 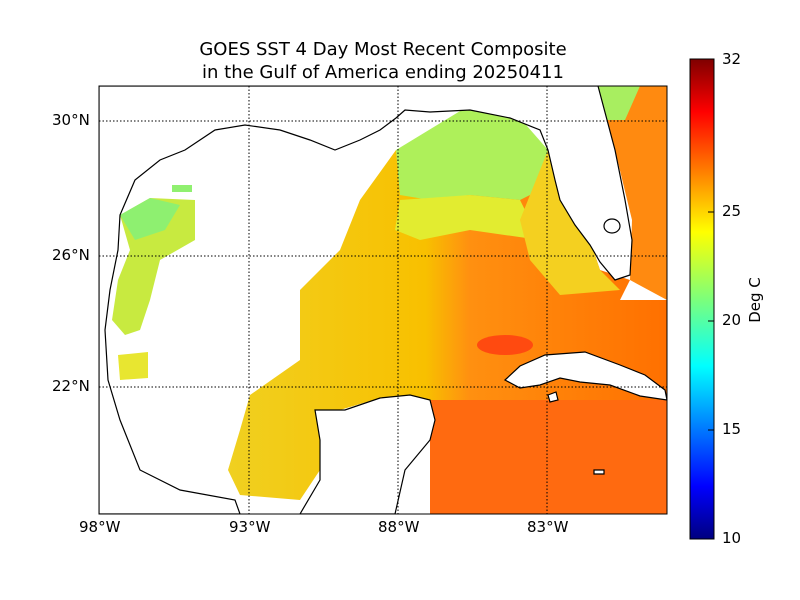 What do you see at coordinates (732, 538) in the screenshot?
I see `colorbar-tick-10: 10` at bounding box center [732, 538].